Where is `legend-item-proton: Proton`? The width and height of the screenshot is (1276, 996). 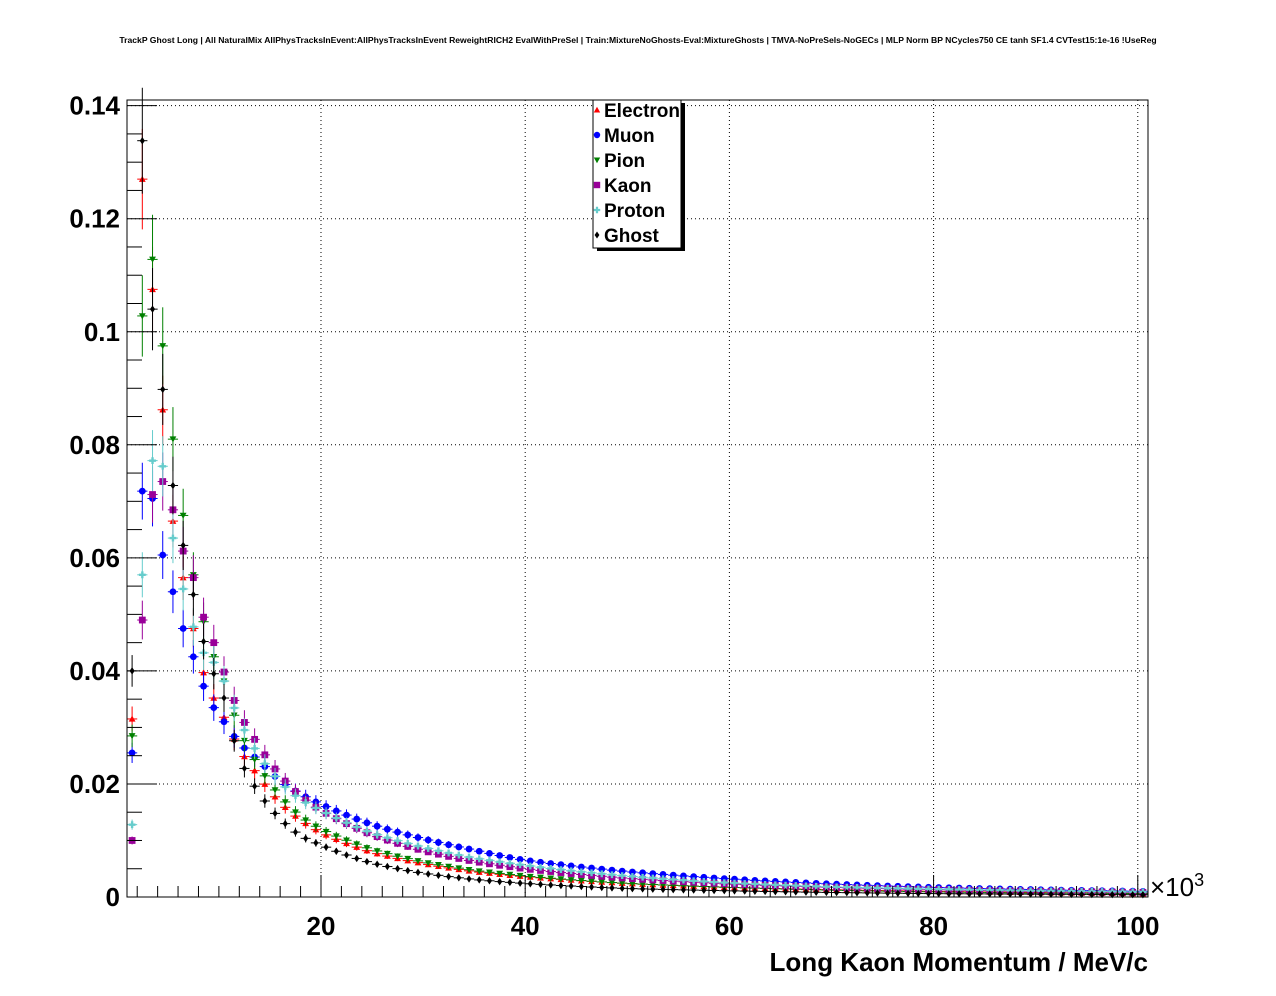
legend-item-proton: Proton is located at coordinates (629, 211).